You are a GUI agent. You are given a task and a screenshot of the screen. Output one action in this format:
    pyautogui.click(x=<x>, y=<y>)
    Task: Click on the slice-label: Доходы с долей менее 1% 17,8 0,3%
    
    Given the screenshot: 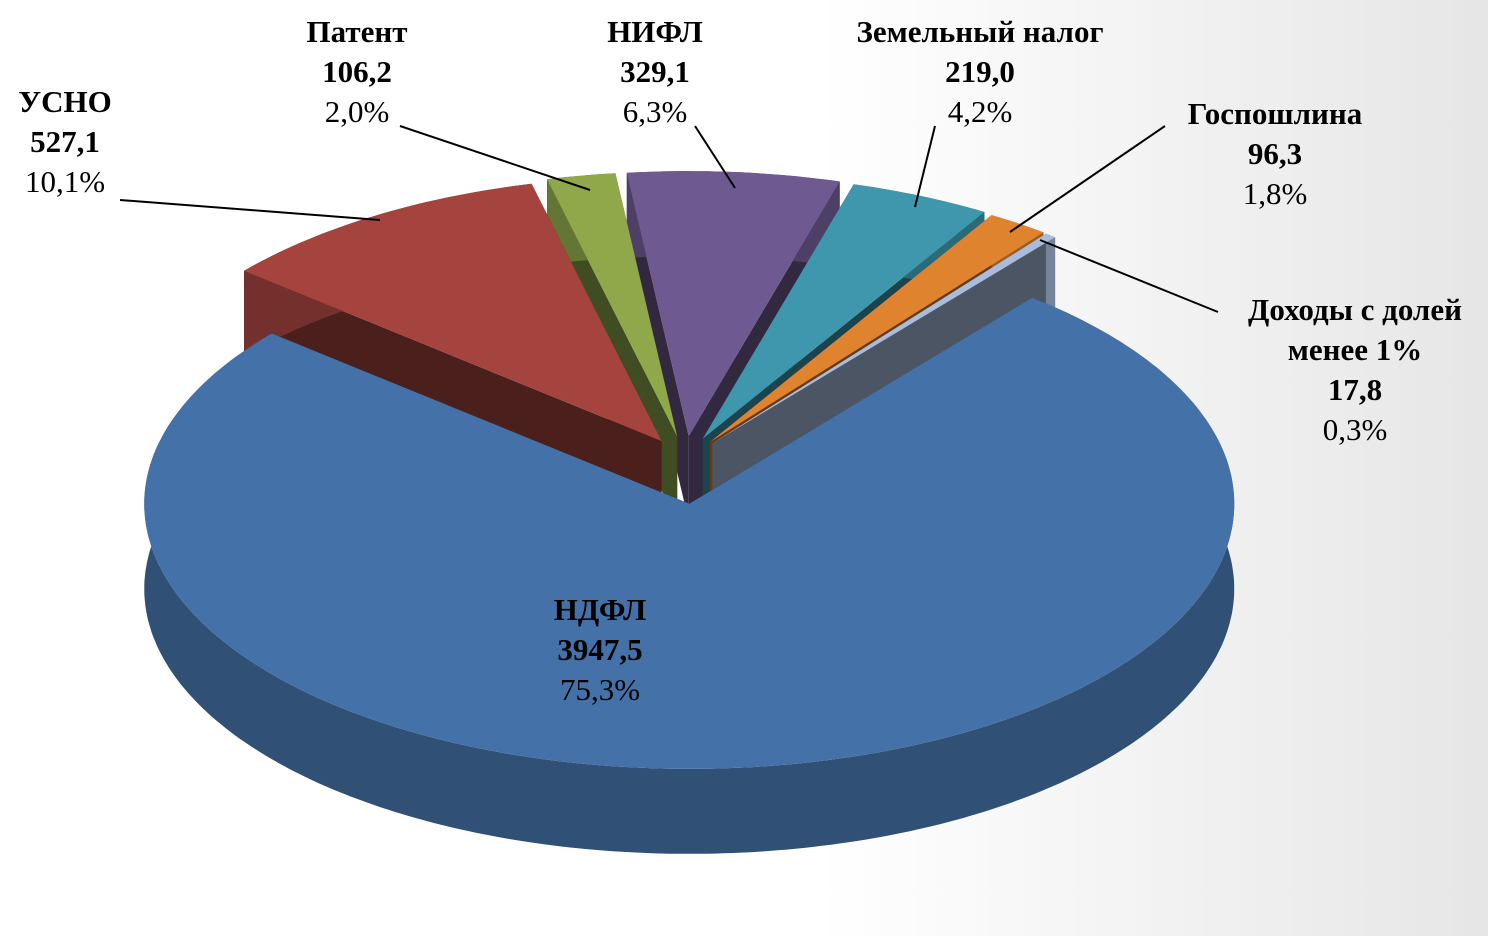 What is the action you would take?
    pyautogui.click(x=1354, y=370)
    